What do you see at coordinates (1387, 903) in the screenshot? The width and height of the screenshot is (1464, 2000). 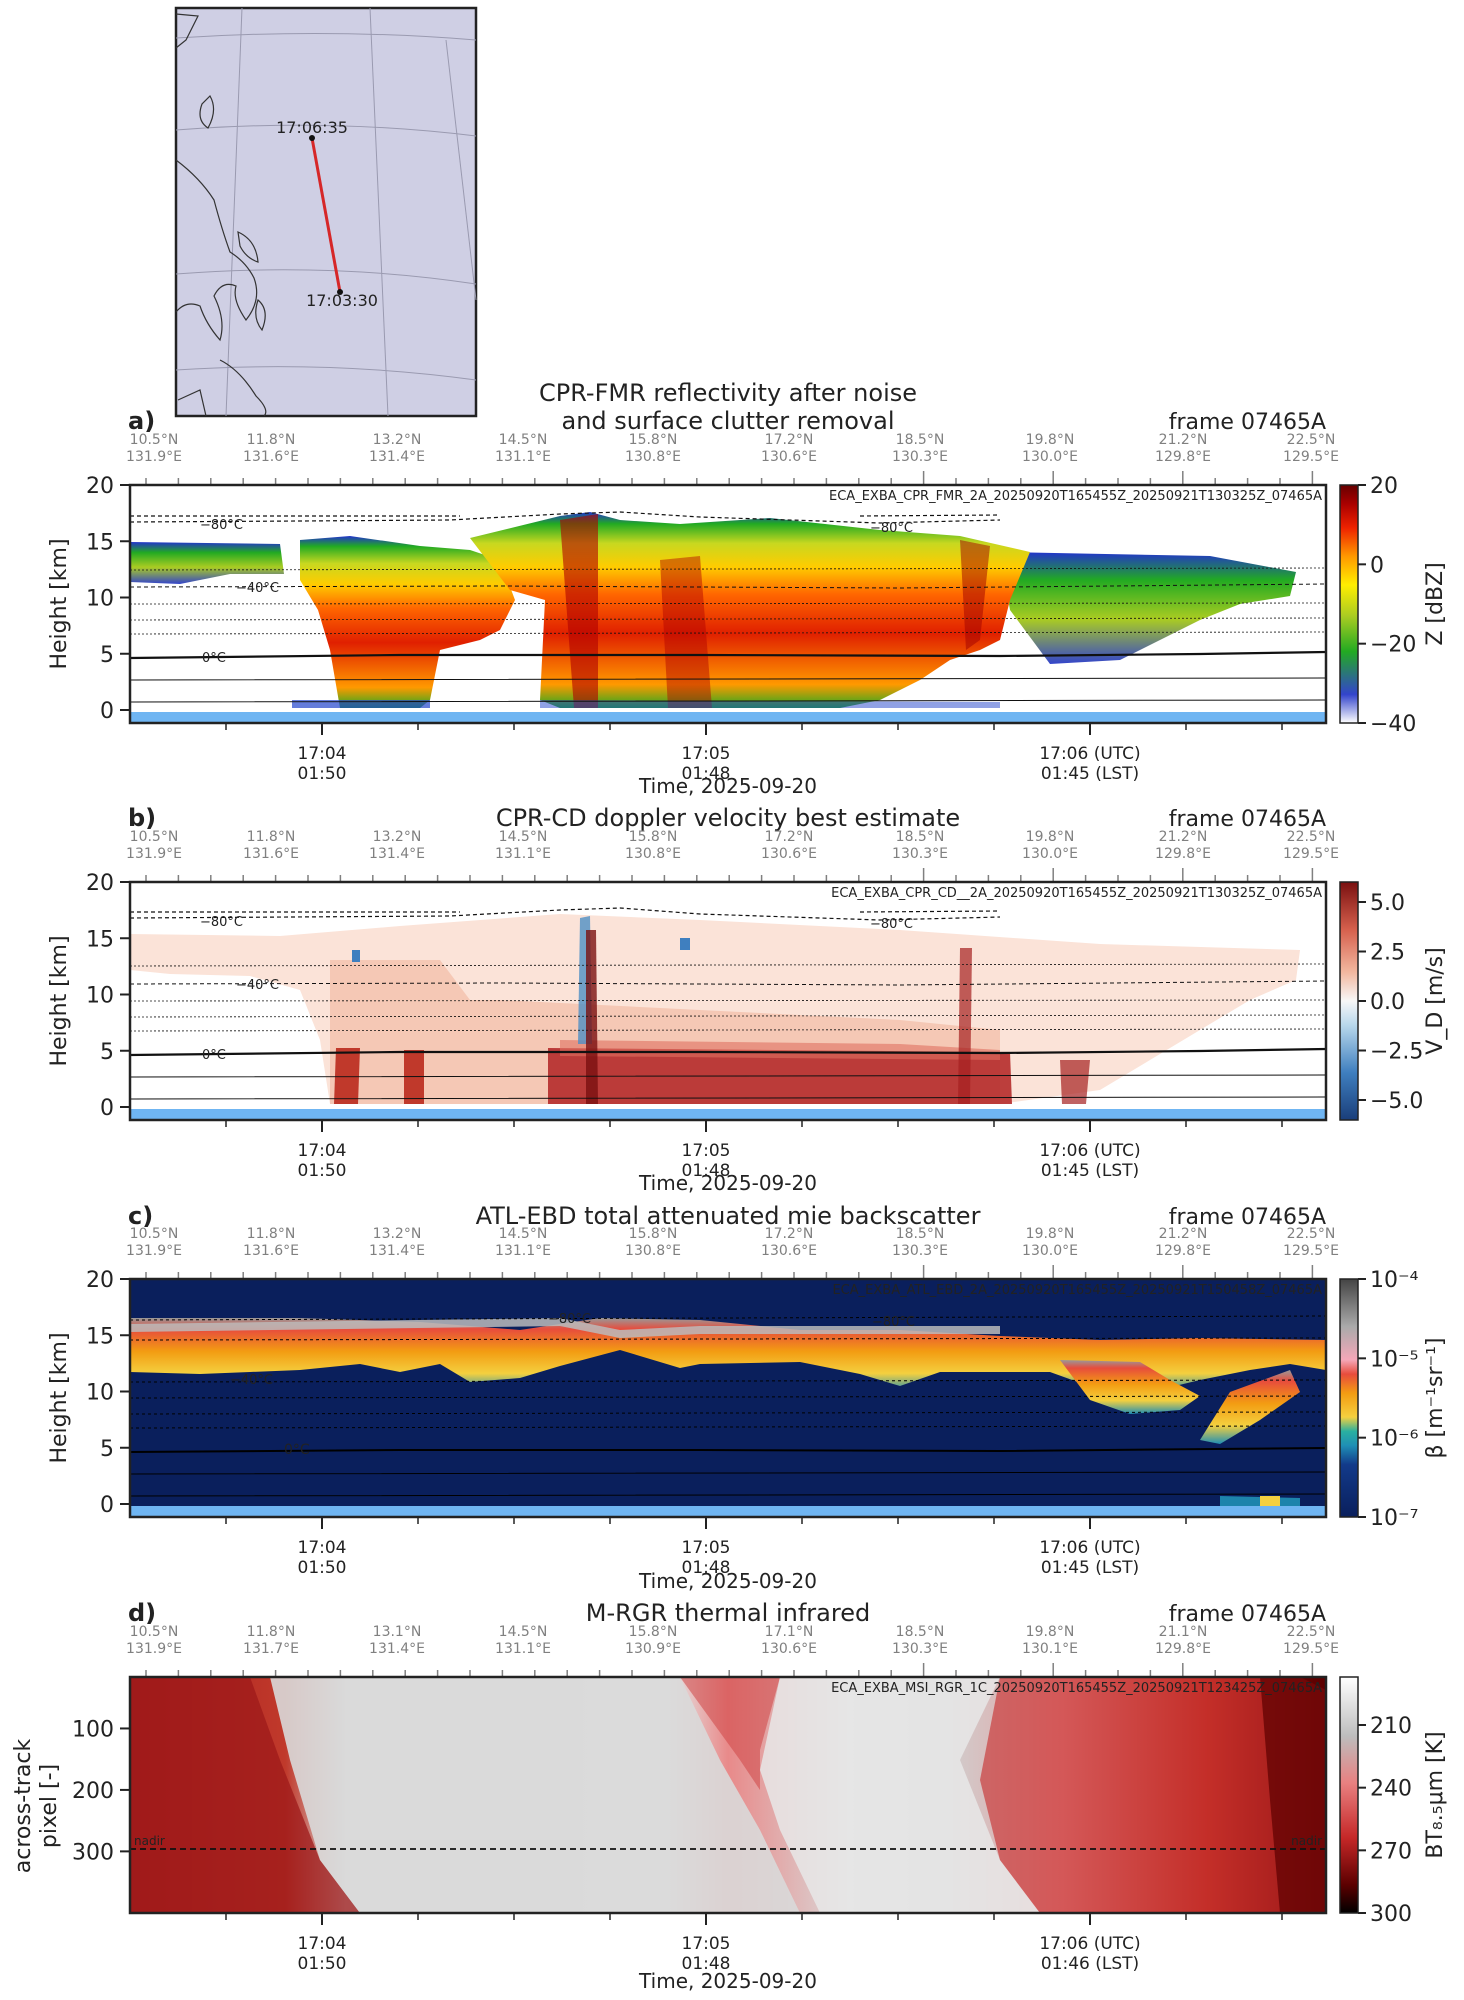 I see `colorbar-tick-label: 5.0` at bounding box center [1387, 903].